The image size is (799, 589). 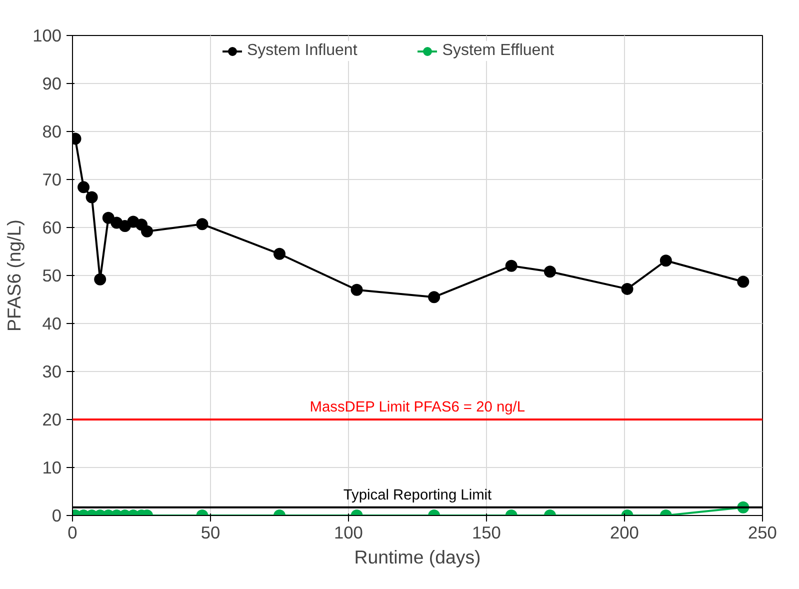 I want to click on y-tick-label: 40, so click(x=52, y=324).